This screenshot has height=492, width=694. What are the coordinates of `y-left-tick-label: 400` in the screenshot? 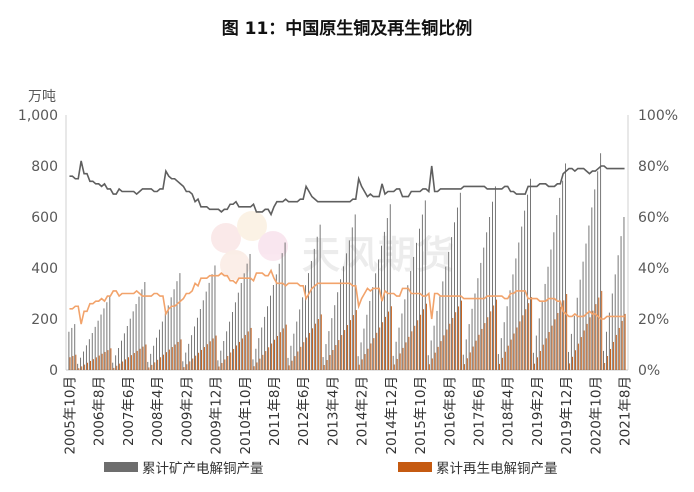 It's located at (44, 269).